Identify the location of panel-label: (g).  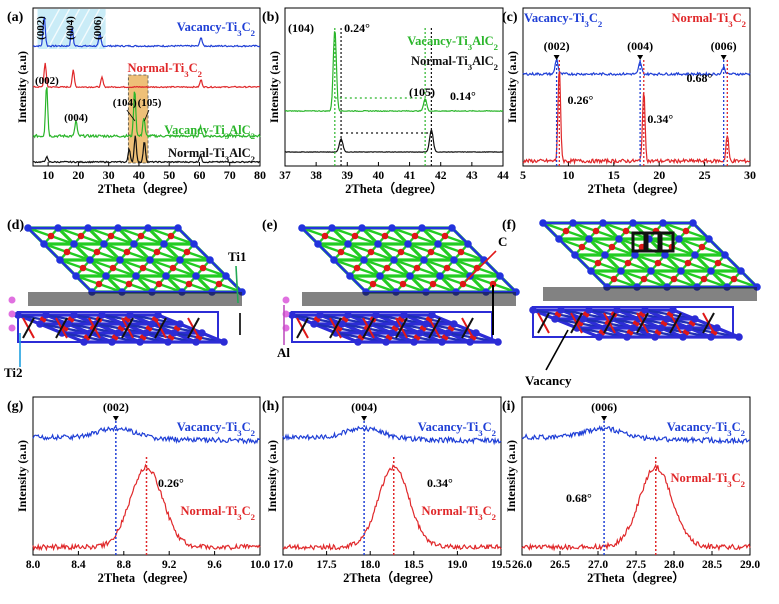
(15, 406).